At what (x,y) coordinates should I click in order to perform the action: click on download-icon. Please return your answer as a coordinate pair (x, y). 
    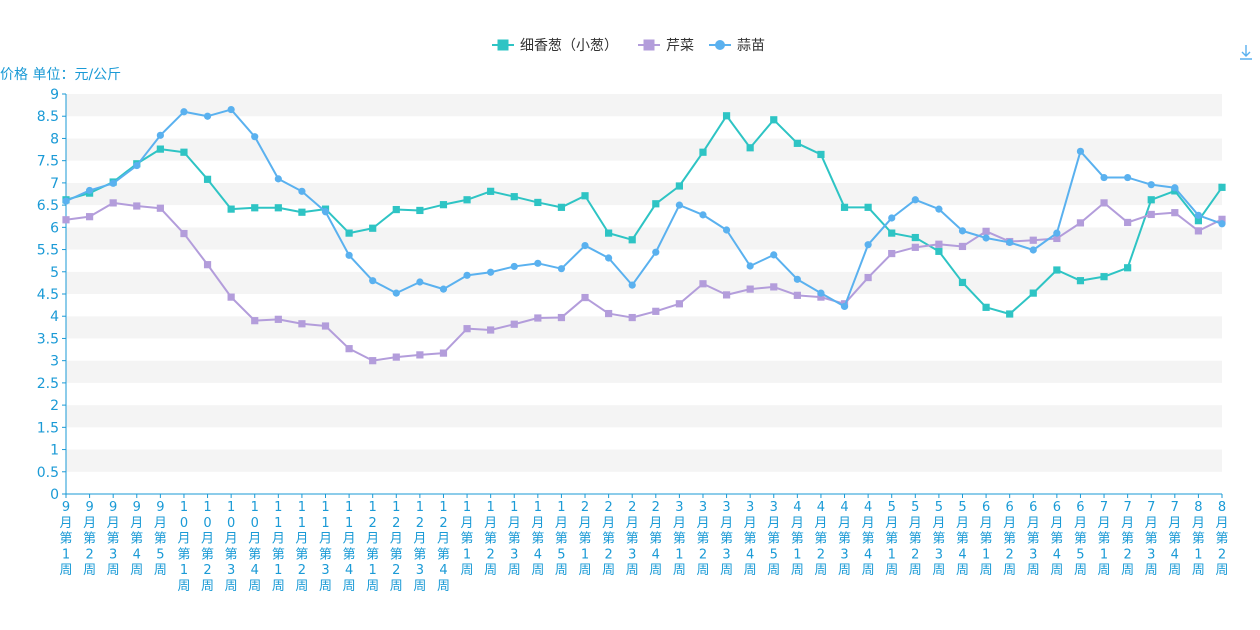
    Looking at the image, I should click on (1246, 52).